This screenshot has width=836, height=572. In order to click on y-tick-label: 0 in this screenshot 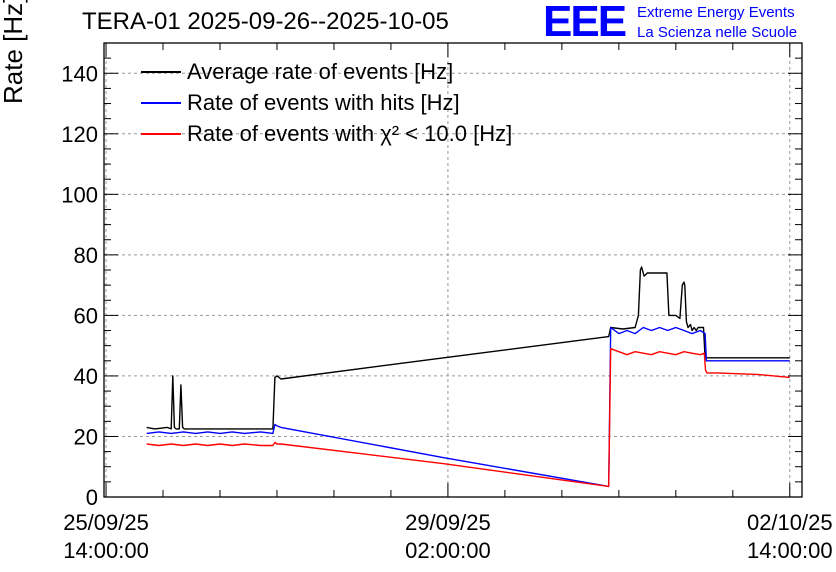, I will do `click(92, 497)`.